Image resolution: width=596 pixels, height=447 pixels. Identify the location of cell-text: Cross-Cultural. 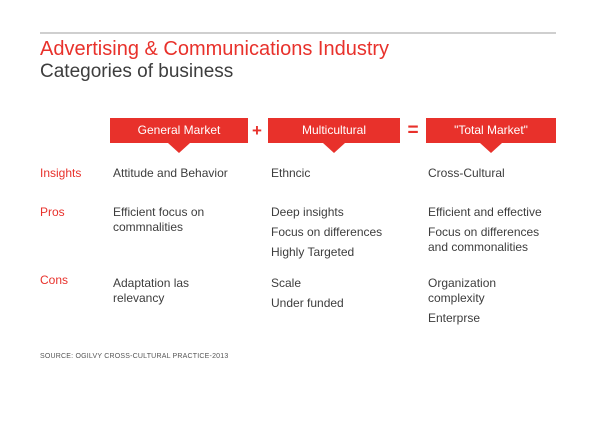
(466, 173).